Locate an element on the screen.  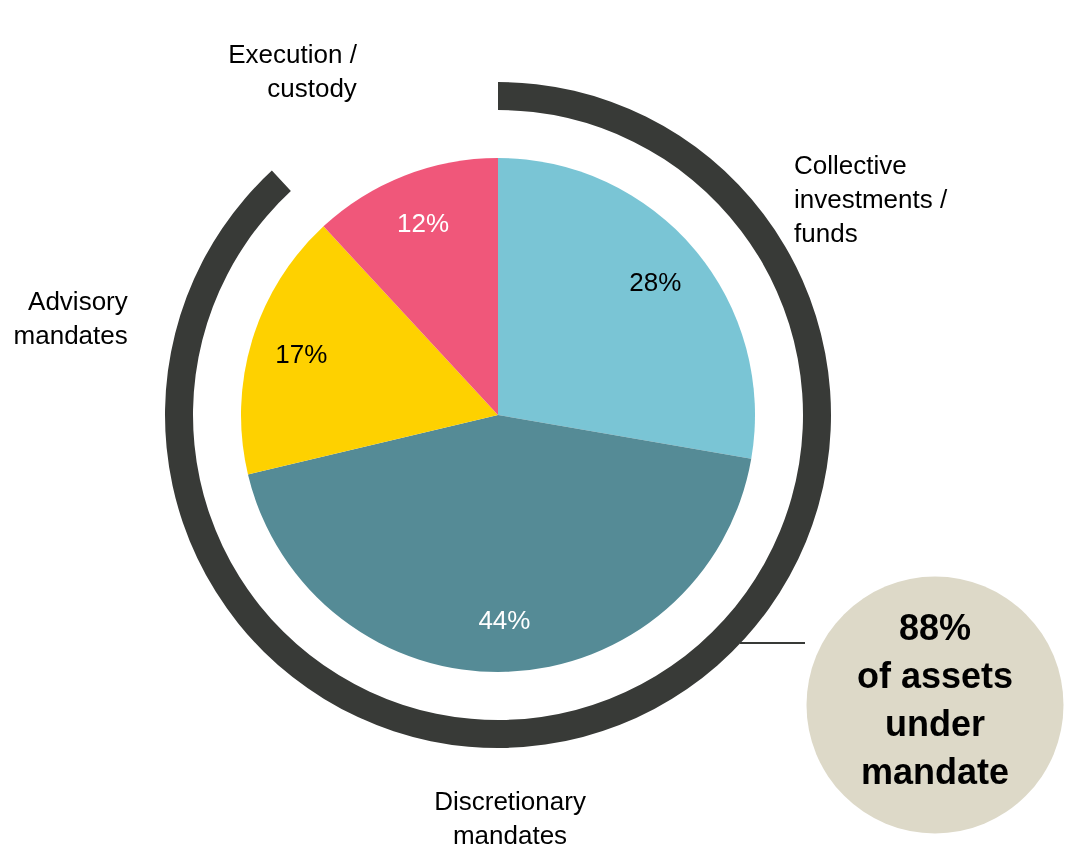
slice-label: Advisory mandates is located at coordinates (70, 318).